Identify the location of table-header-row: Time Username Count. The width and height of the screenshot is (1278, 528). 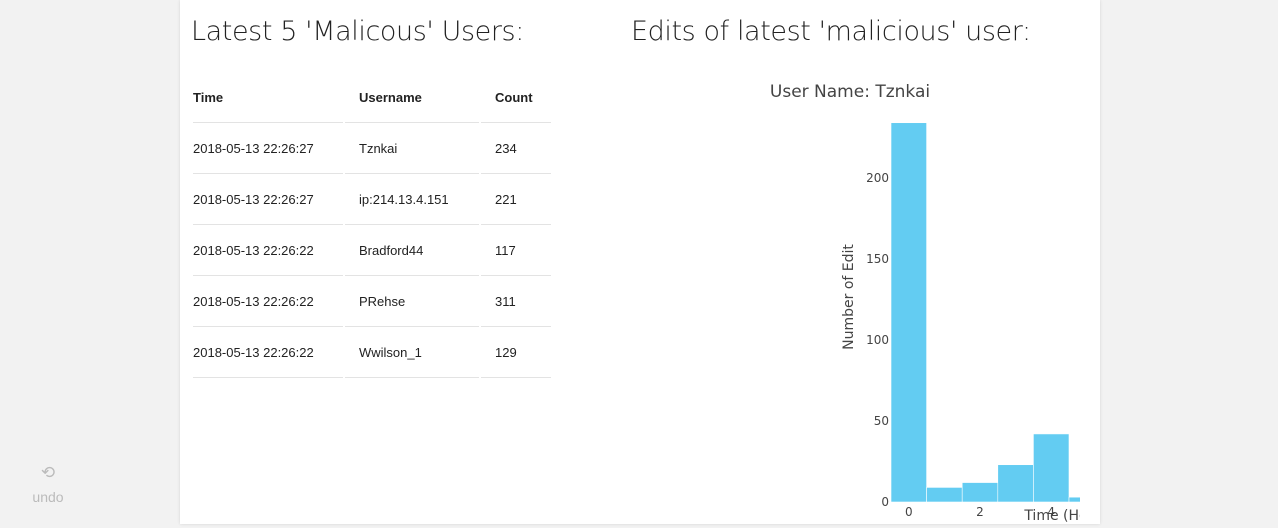
(372, 98).